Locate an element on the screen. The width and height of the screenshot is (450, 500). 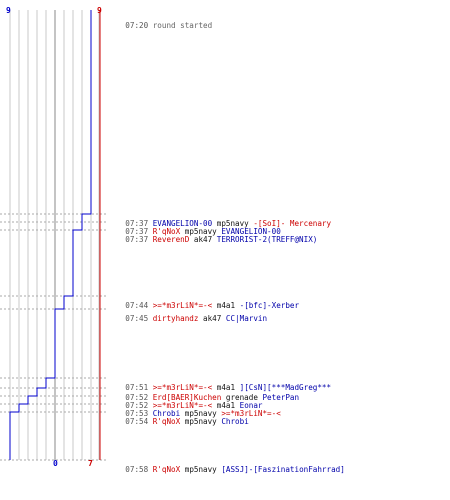
event-victim: Chrobi is located at coordinates (235, 421).